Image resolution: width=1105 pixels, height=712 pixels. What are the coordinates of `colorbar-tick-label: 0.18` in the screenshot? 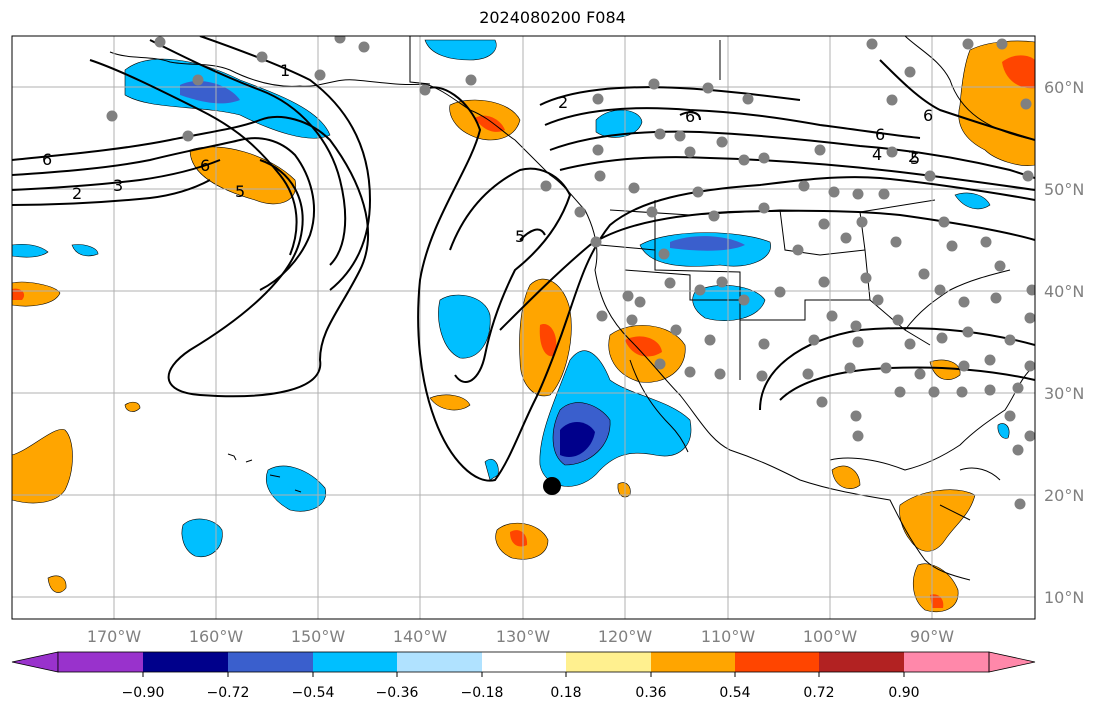 It's located at (565, 693).